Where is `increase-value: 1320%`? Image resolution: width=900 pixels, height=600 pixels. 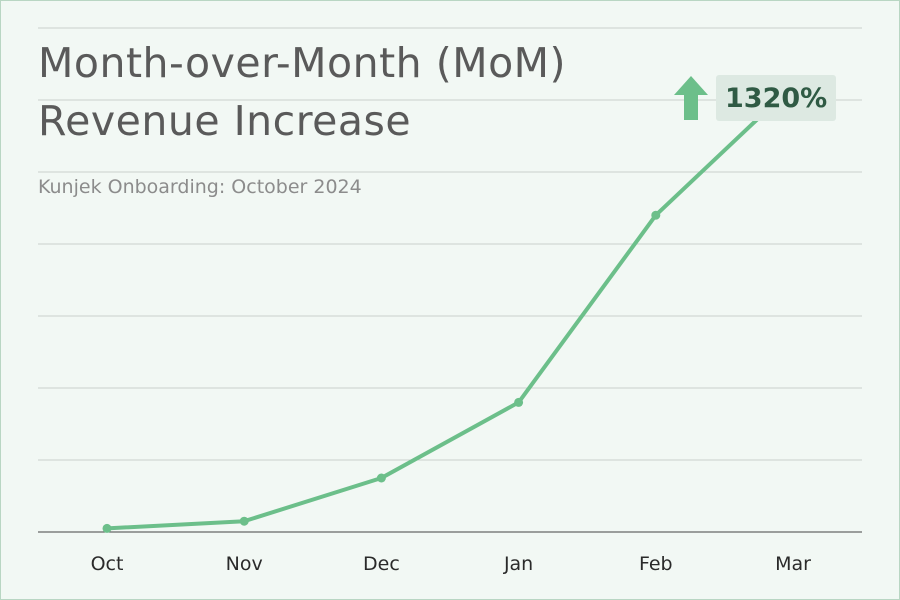
increase-value: 1320% is located at coordinates (776, 98).